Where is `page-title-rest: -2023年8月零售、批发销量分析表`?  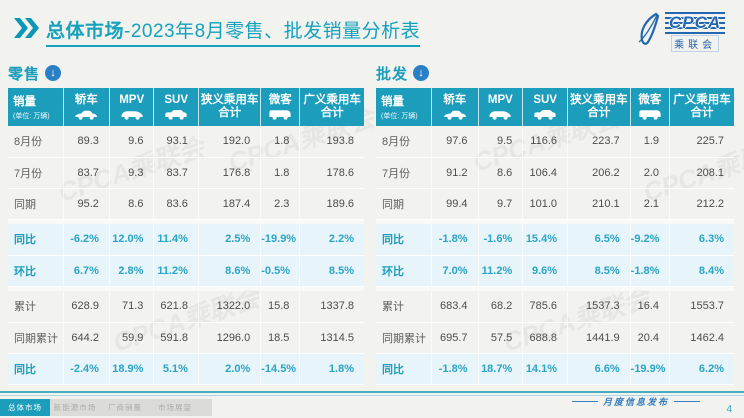
page-title-rest: -2023年8月零售、批发销量分析表 is located at coordinates (272, 31).